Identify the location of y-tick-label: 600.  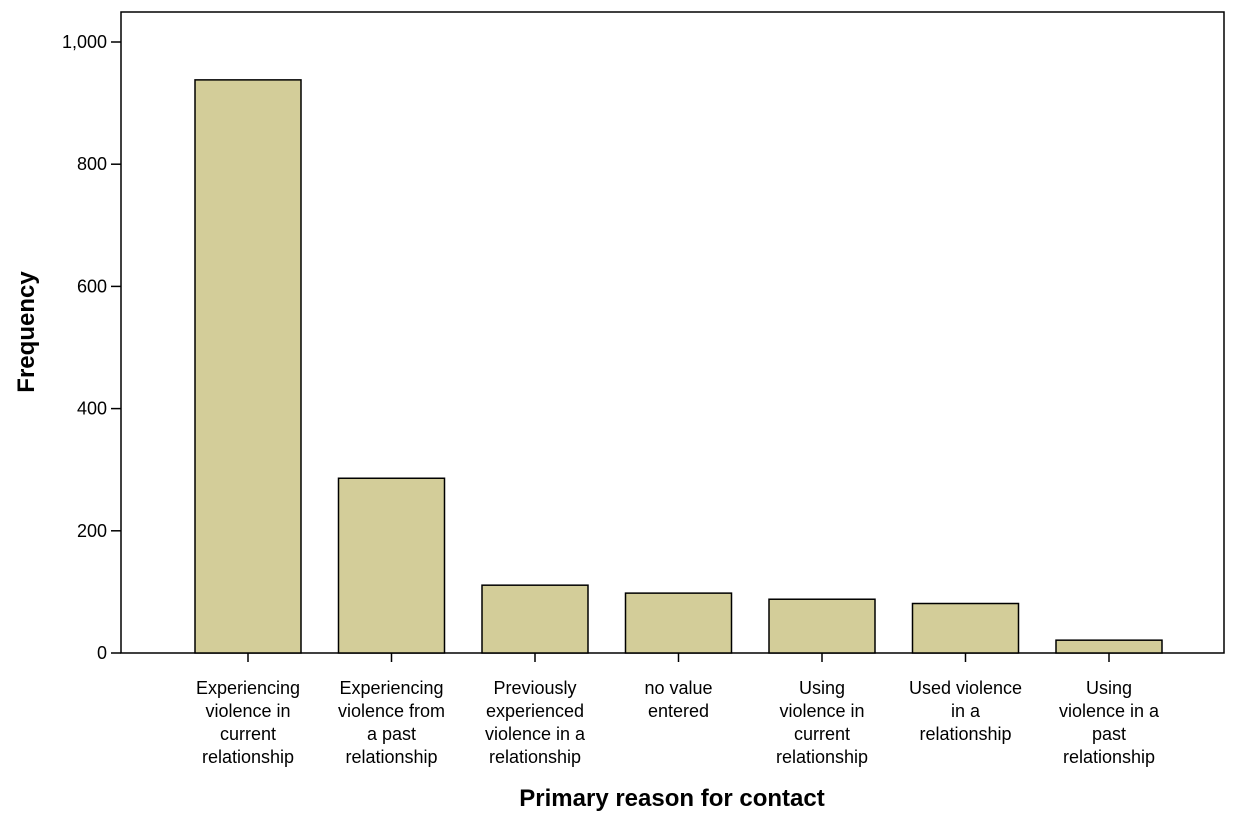
(92, 286).